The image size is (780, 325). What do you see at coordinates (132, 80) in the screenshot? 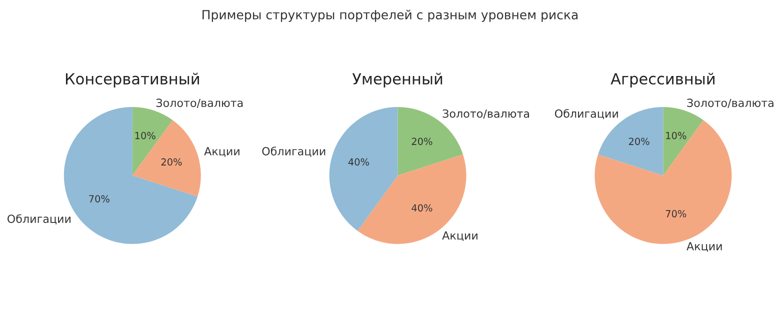
I see `chart-title: Консервативный` at bounding box center [132, 80].